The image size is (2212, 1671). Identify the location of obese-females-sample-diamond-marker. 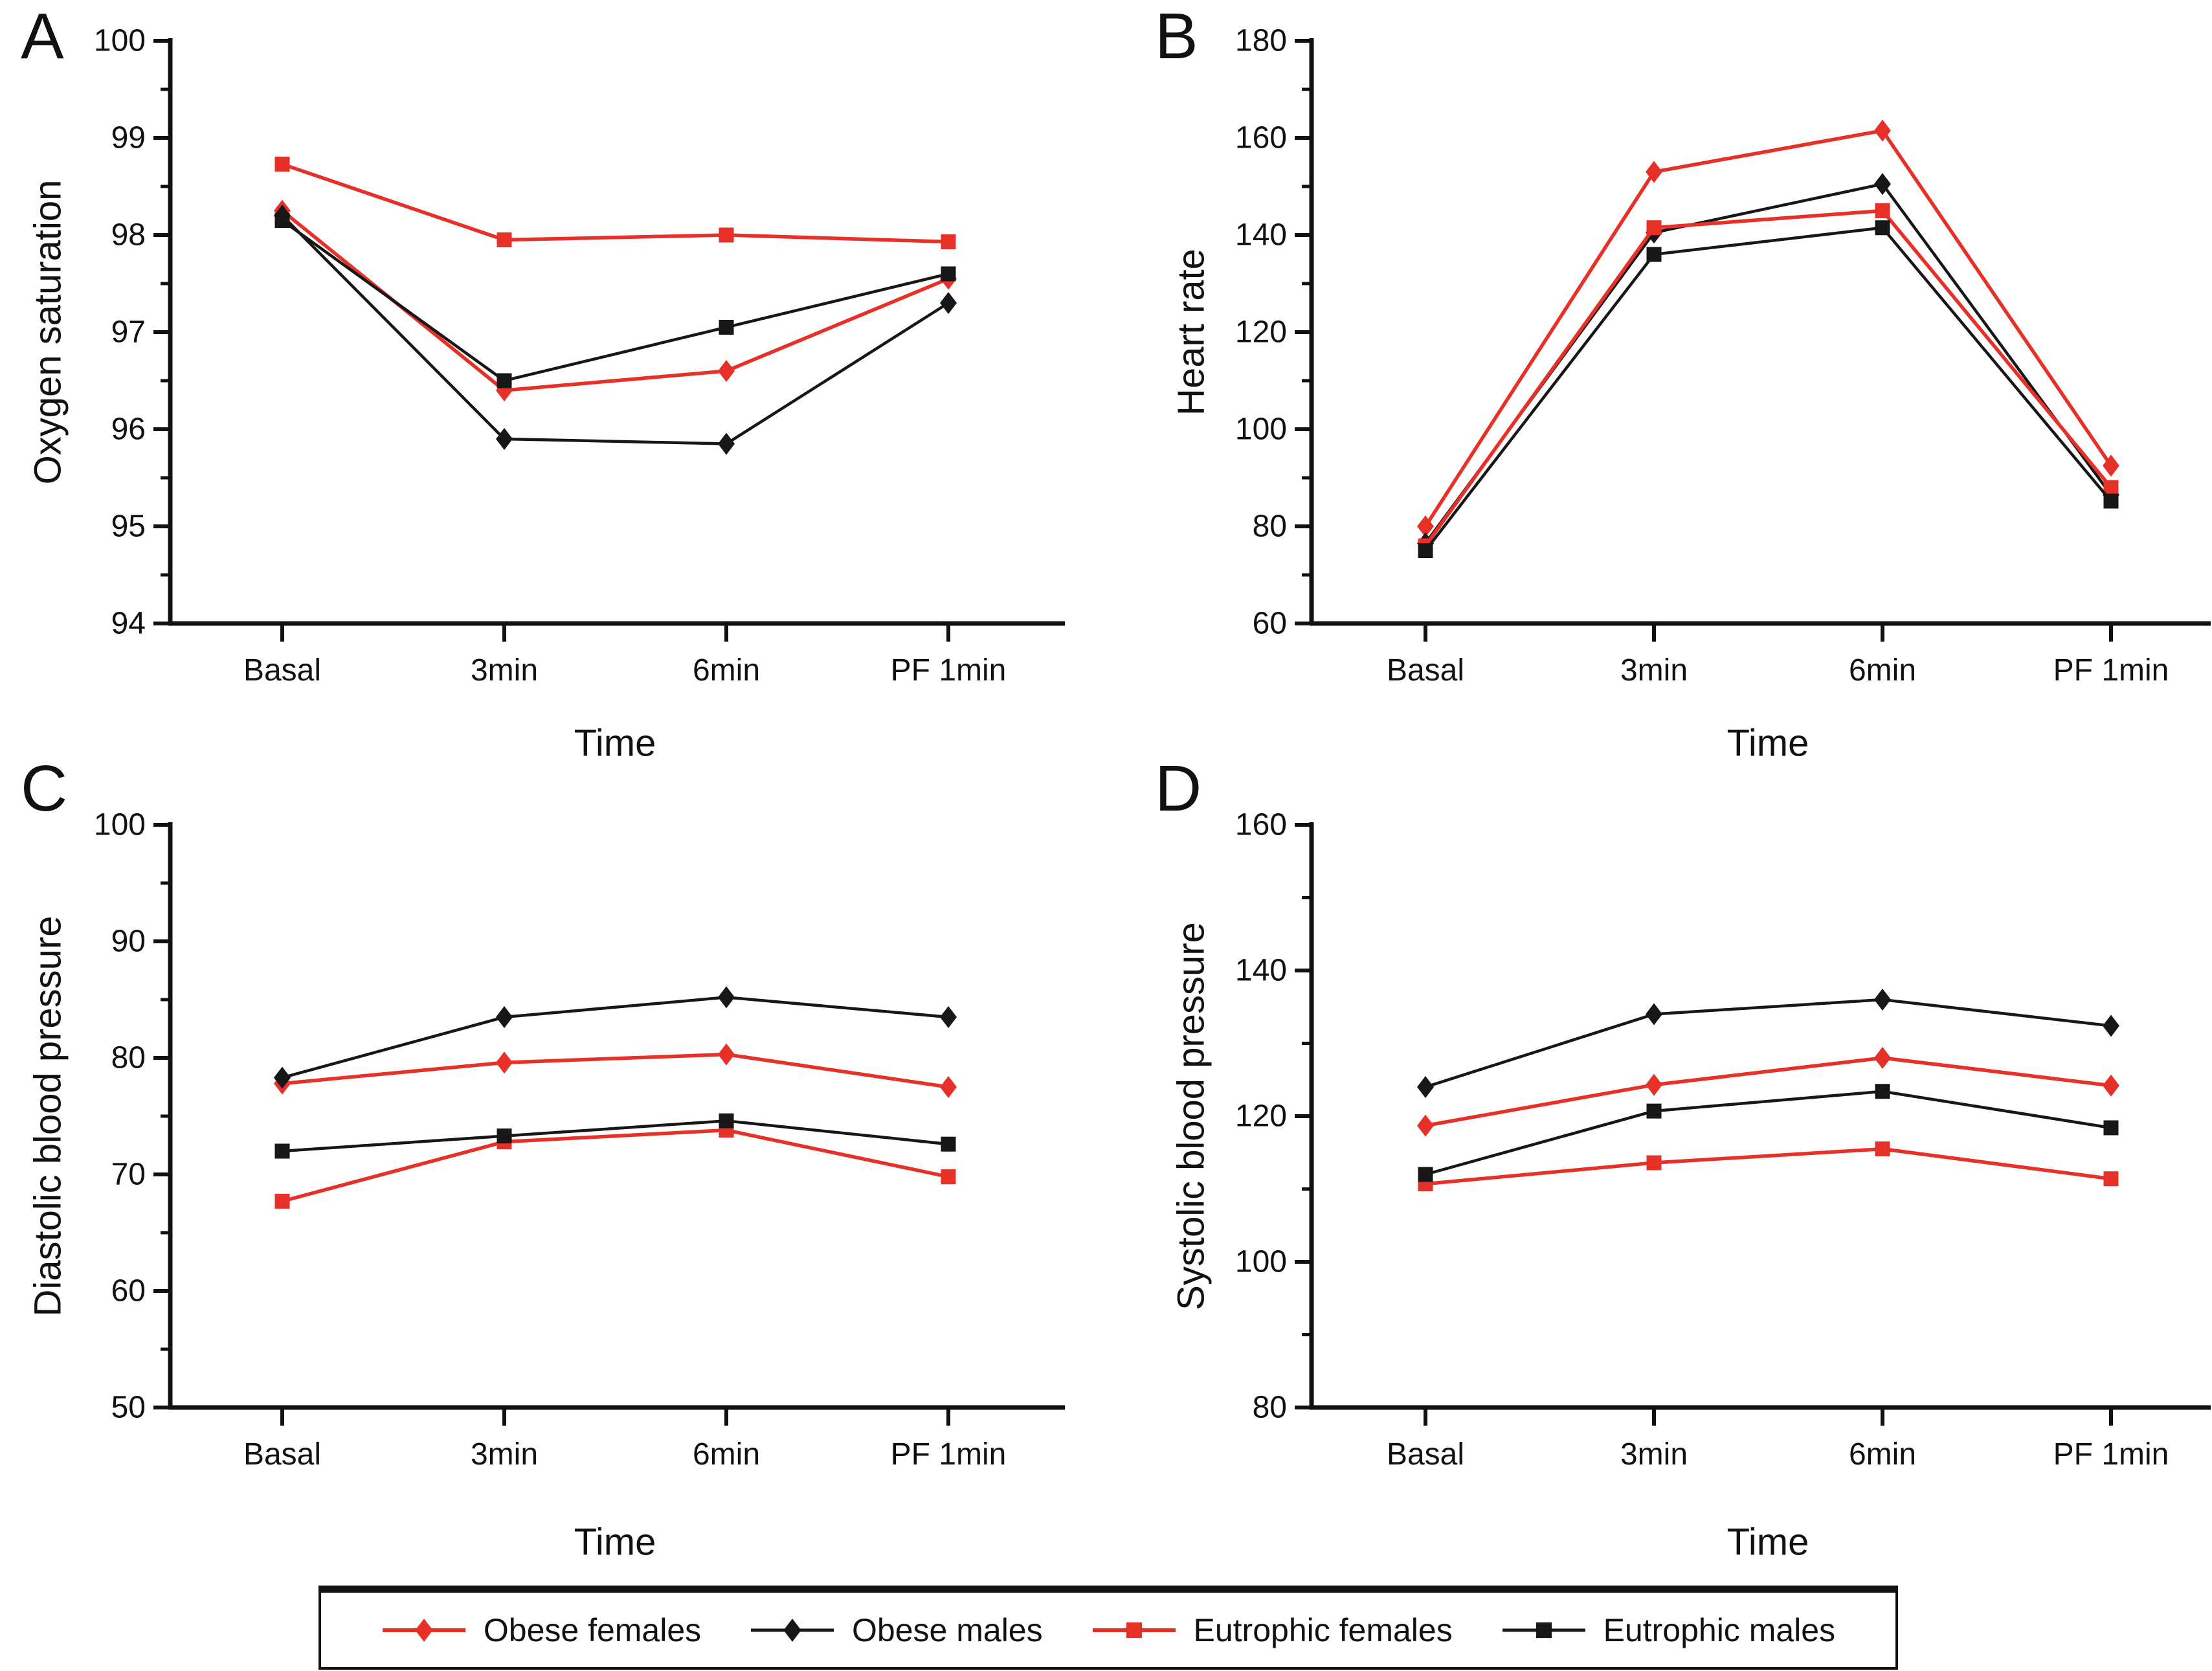
(424, 1630).